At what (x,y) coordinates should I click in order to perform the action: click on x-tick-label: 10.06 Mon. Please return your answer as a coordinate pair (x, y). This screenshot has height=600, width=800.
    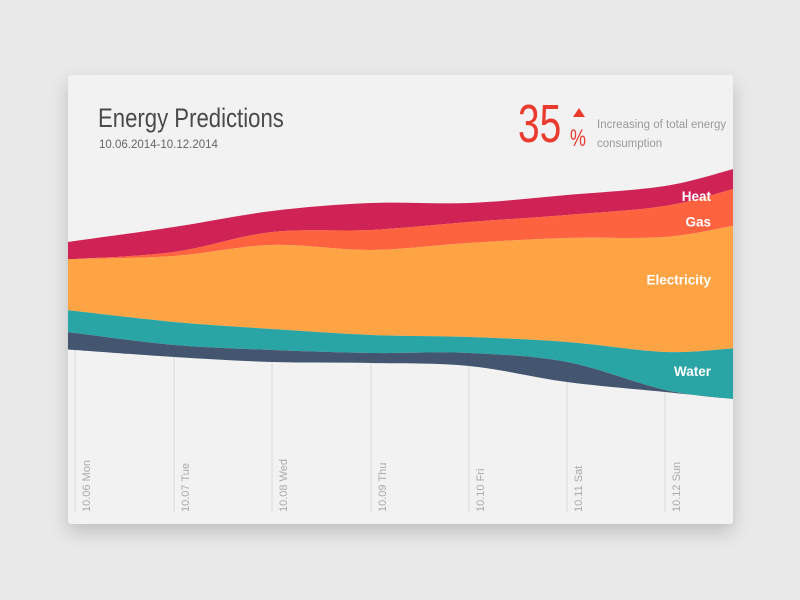
    Looking at the image, I should click on (87, 486).